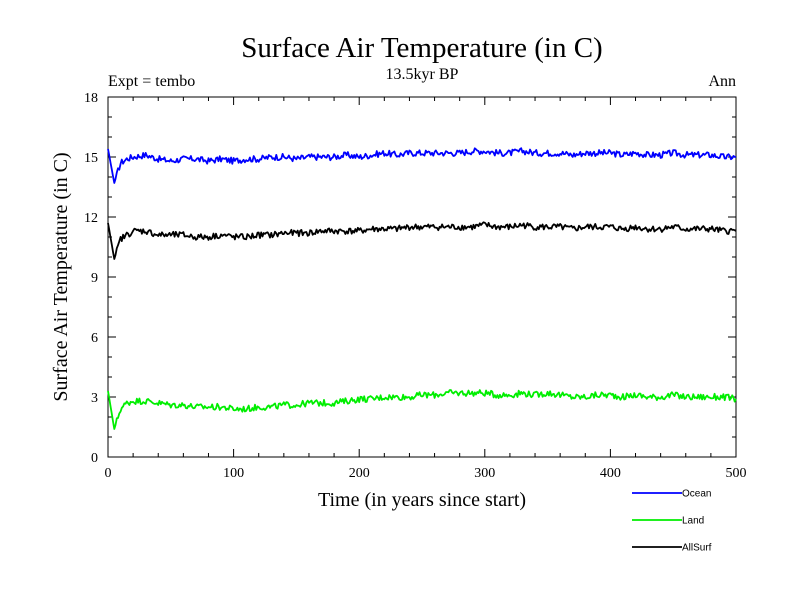 Image resolution: width=800 pixels, height=600 pixels. I want to click on series-line-ocean, so click(422, 165).